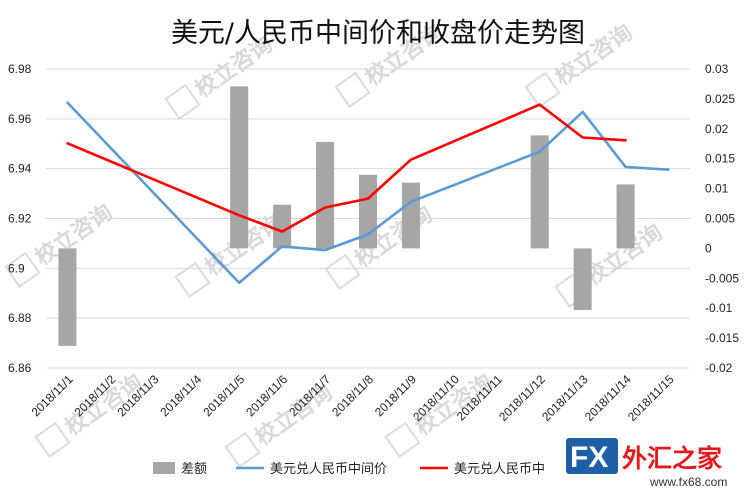  What do you see at coordinates (719, 368) in the screenshot?
I see `right-tick-label: -0.02` at bounding box center [719, 368].